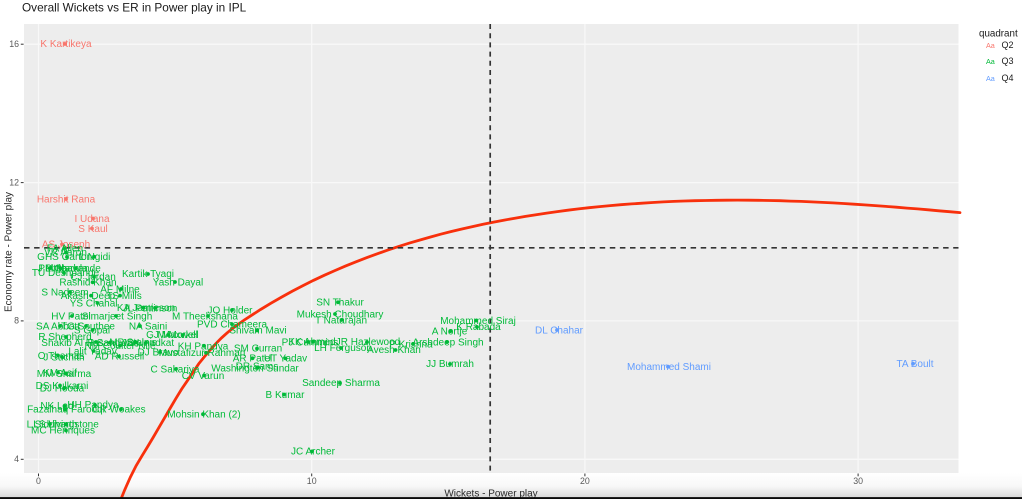 The height and width of the screenshot is (504, 1022). Describe the element at coordinates (447, 342) in the screenshot. I see `svg-text: Arshdeep Singh` at that location.